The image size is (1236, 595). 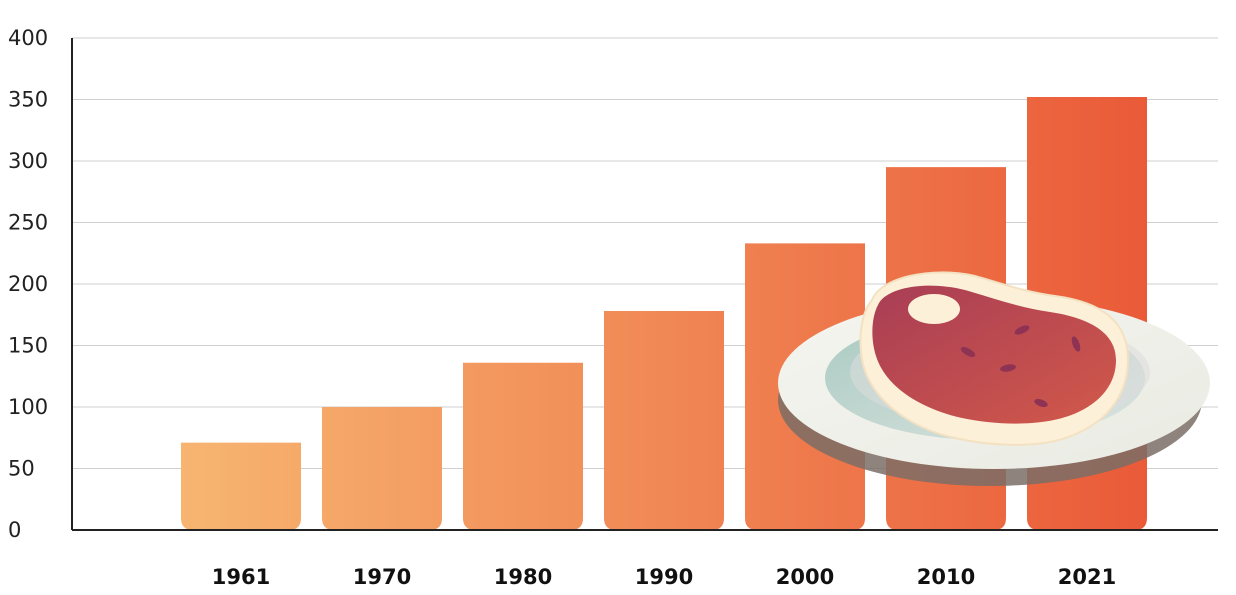 I want to click on y-axis-ticks: 0 50 100 150 200 250 300 350 400, so click(x=28, y=284).